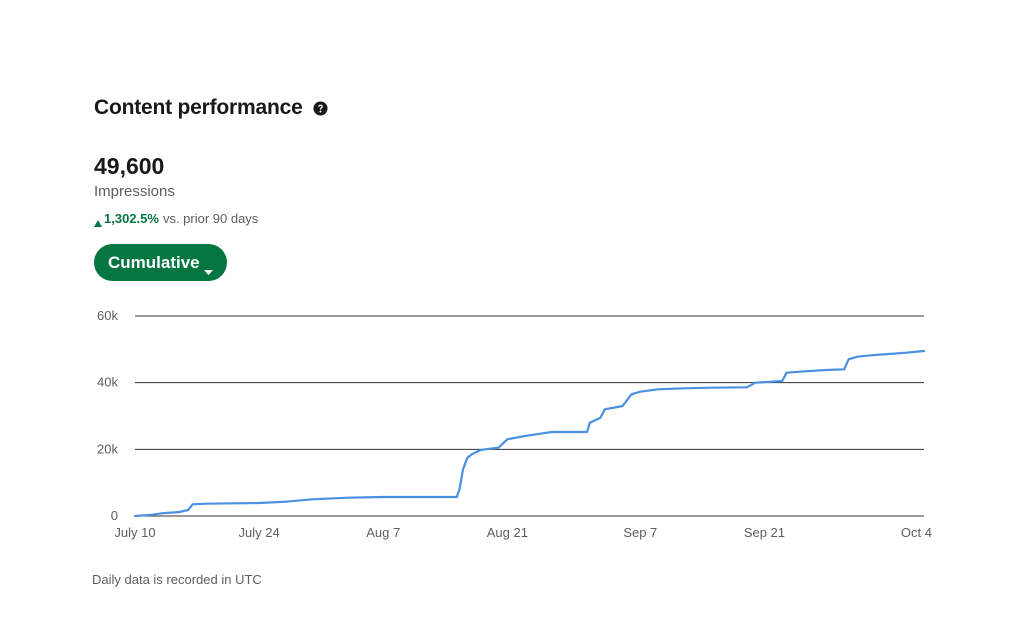 The image size is (1018, 636). Describe the element at coordinates (177, 579) in the screenshot. I see `footnote: Daily data is recorded in UTC` at that location.